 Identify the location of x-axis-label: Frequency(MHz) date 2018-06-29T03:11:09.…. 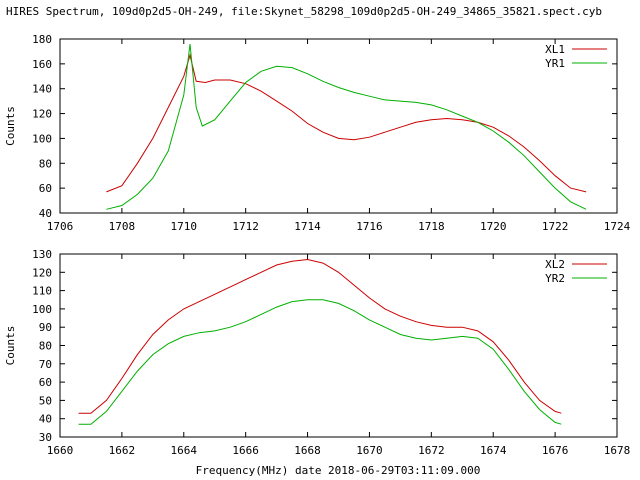
(338, 470).